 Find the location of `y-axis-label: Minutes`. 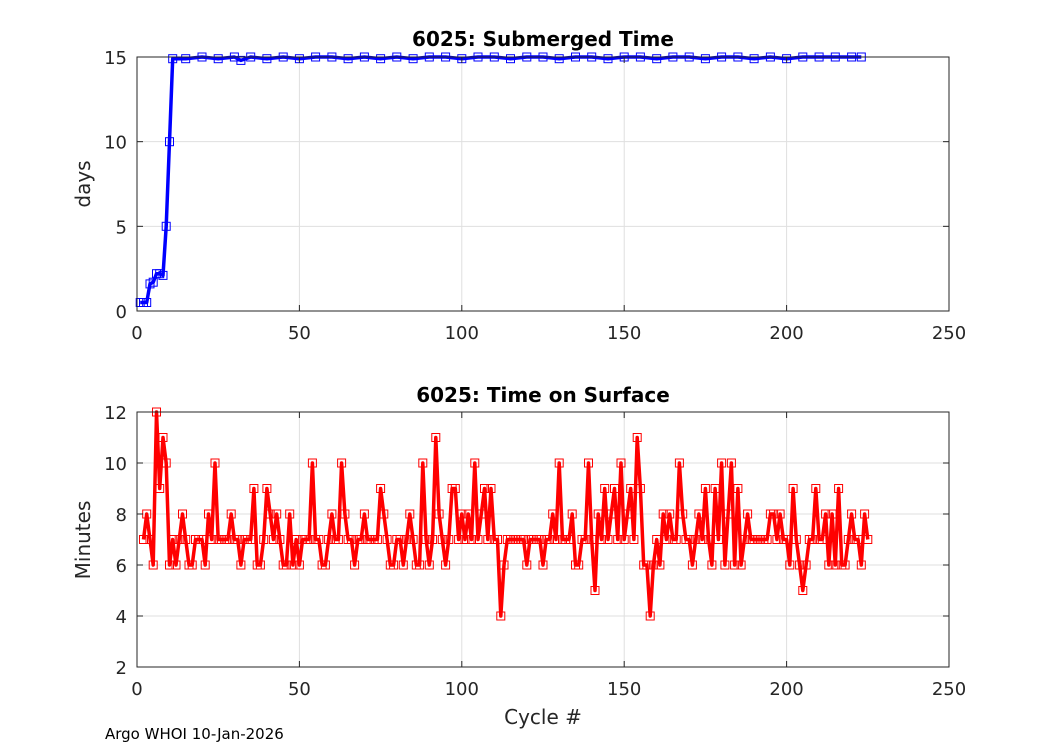

y-axis-label: Minutes is located at coordinates (83, 540).